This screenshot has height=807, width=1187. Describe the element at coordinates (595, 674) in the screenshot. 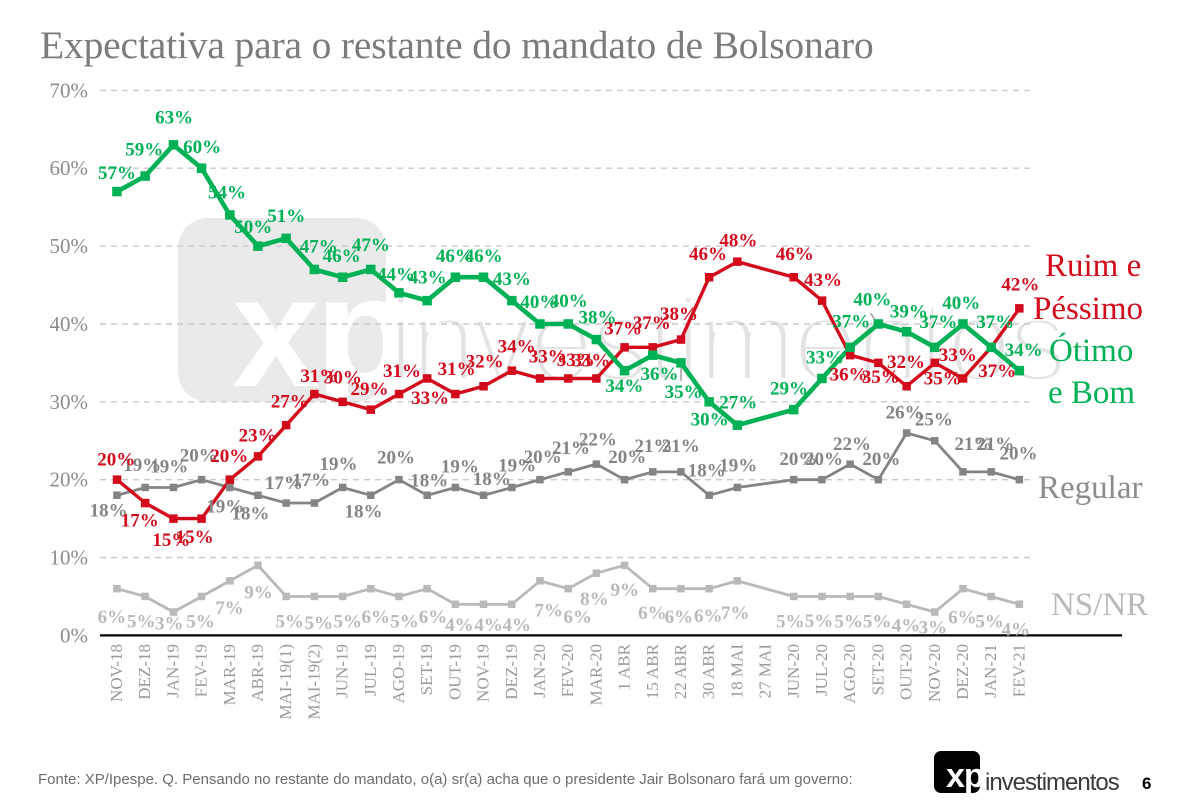

I see `svg-text: MAR-20` at that location.